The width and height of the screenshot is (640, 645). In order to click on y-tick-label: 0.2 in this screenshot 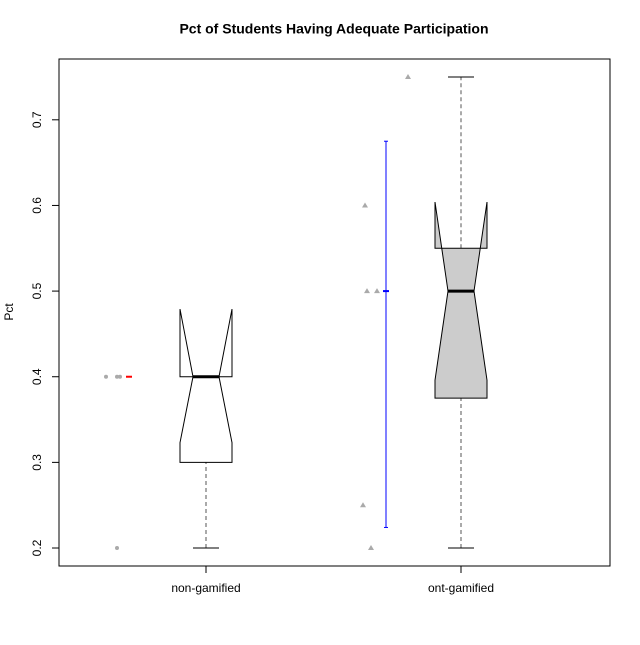, I will do `click(37, 547)`.